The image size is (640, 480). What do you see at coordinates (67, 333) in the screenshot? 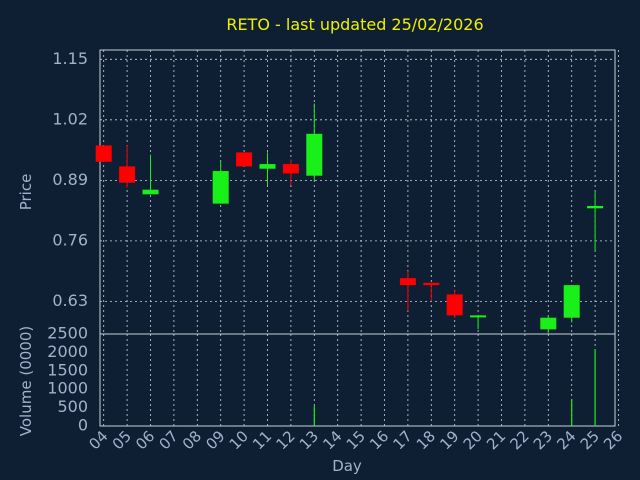
I see `volume-tick-label: 2500` at bounding box center [67, 333].